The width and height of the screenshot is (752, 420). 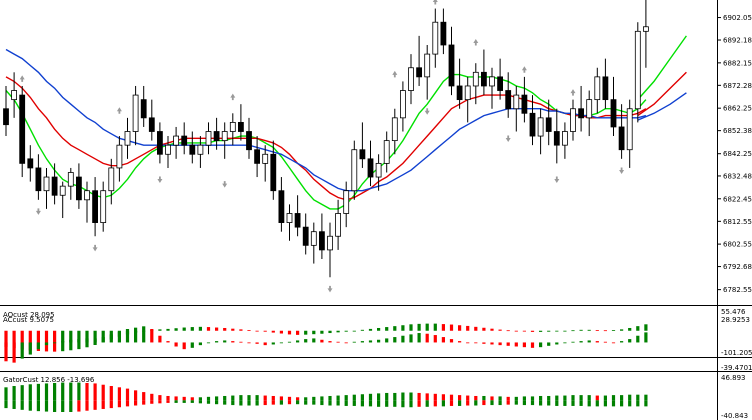 I want to click on gator-panel: GatorCust 12.856 -13.696 46.893 -40.843, so click(x=375, y=396).